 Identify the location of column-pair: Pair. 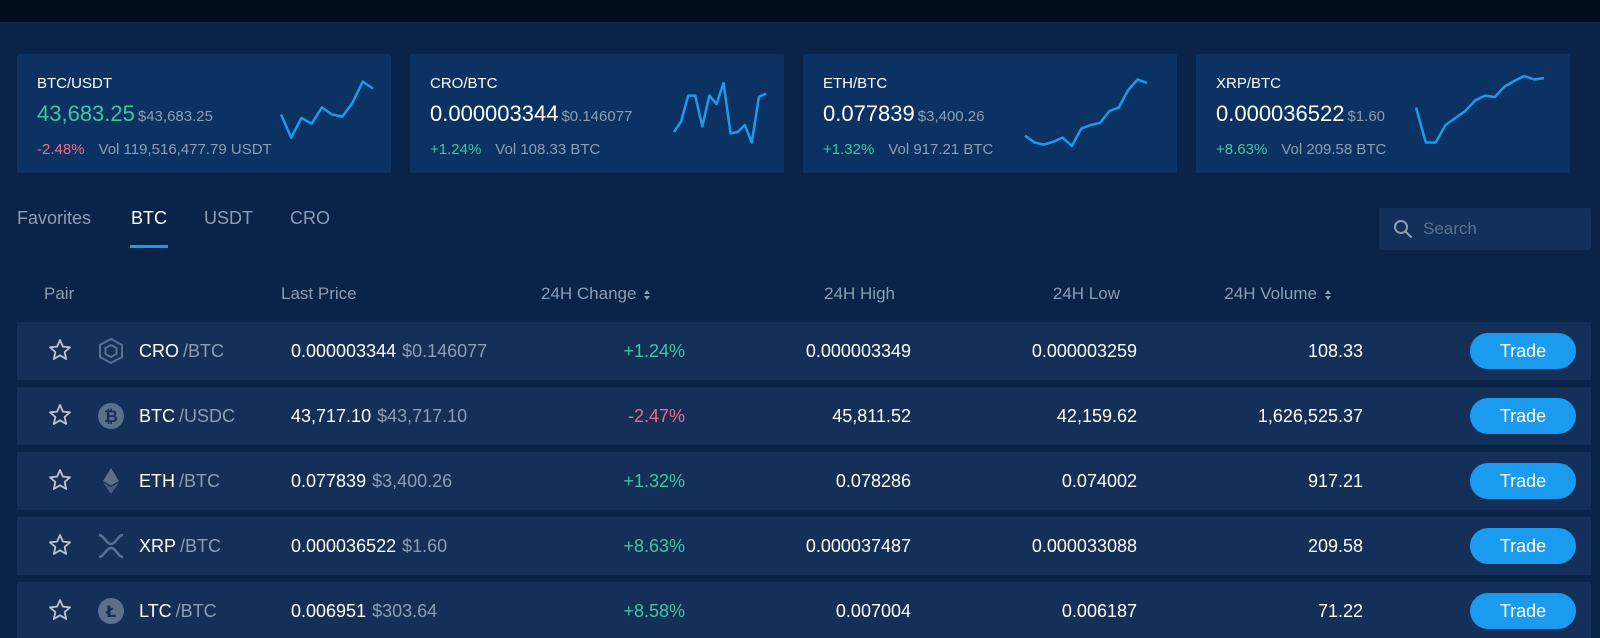
(59, 293).